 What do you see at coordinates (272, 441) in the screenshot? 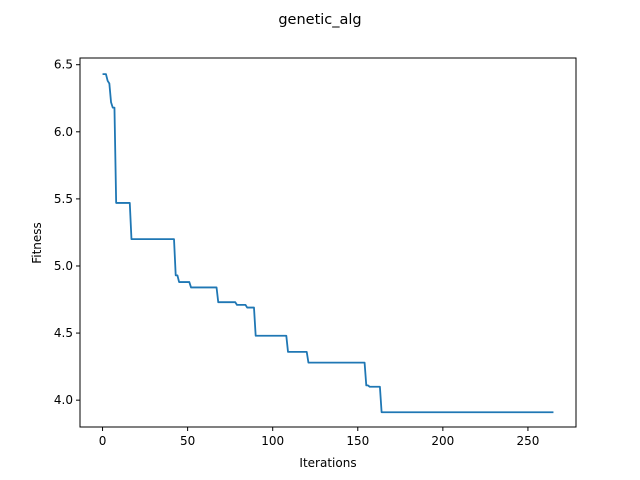
I see `x-tick-label: 100` at bounding box center [272, 441].